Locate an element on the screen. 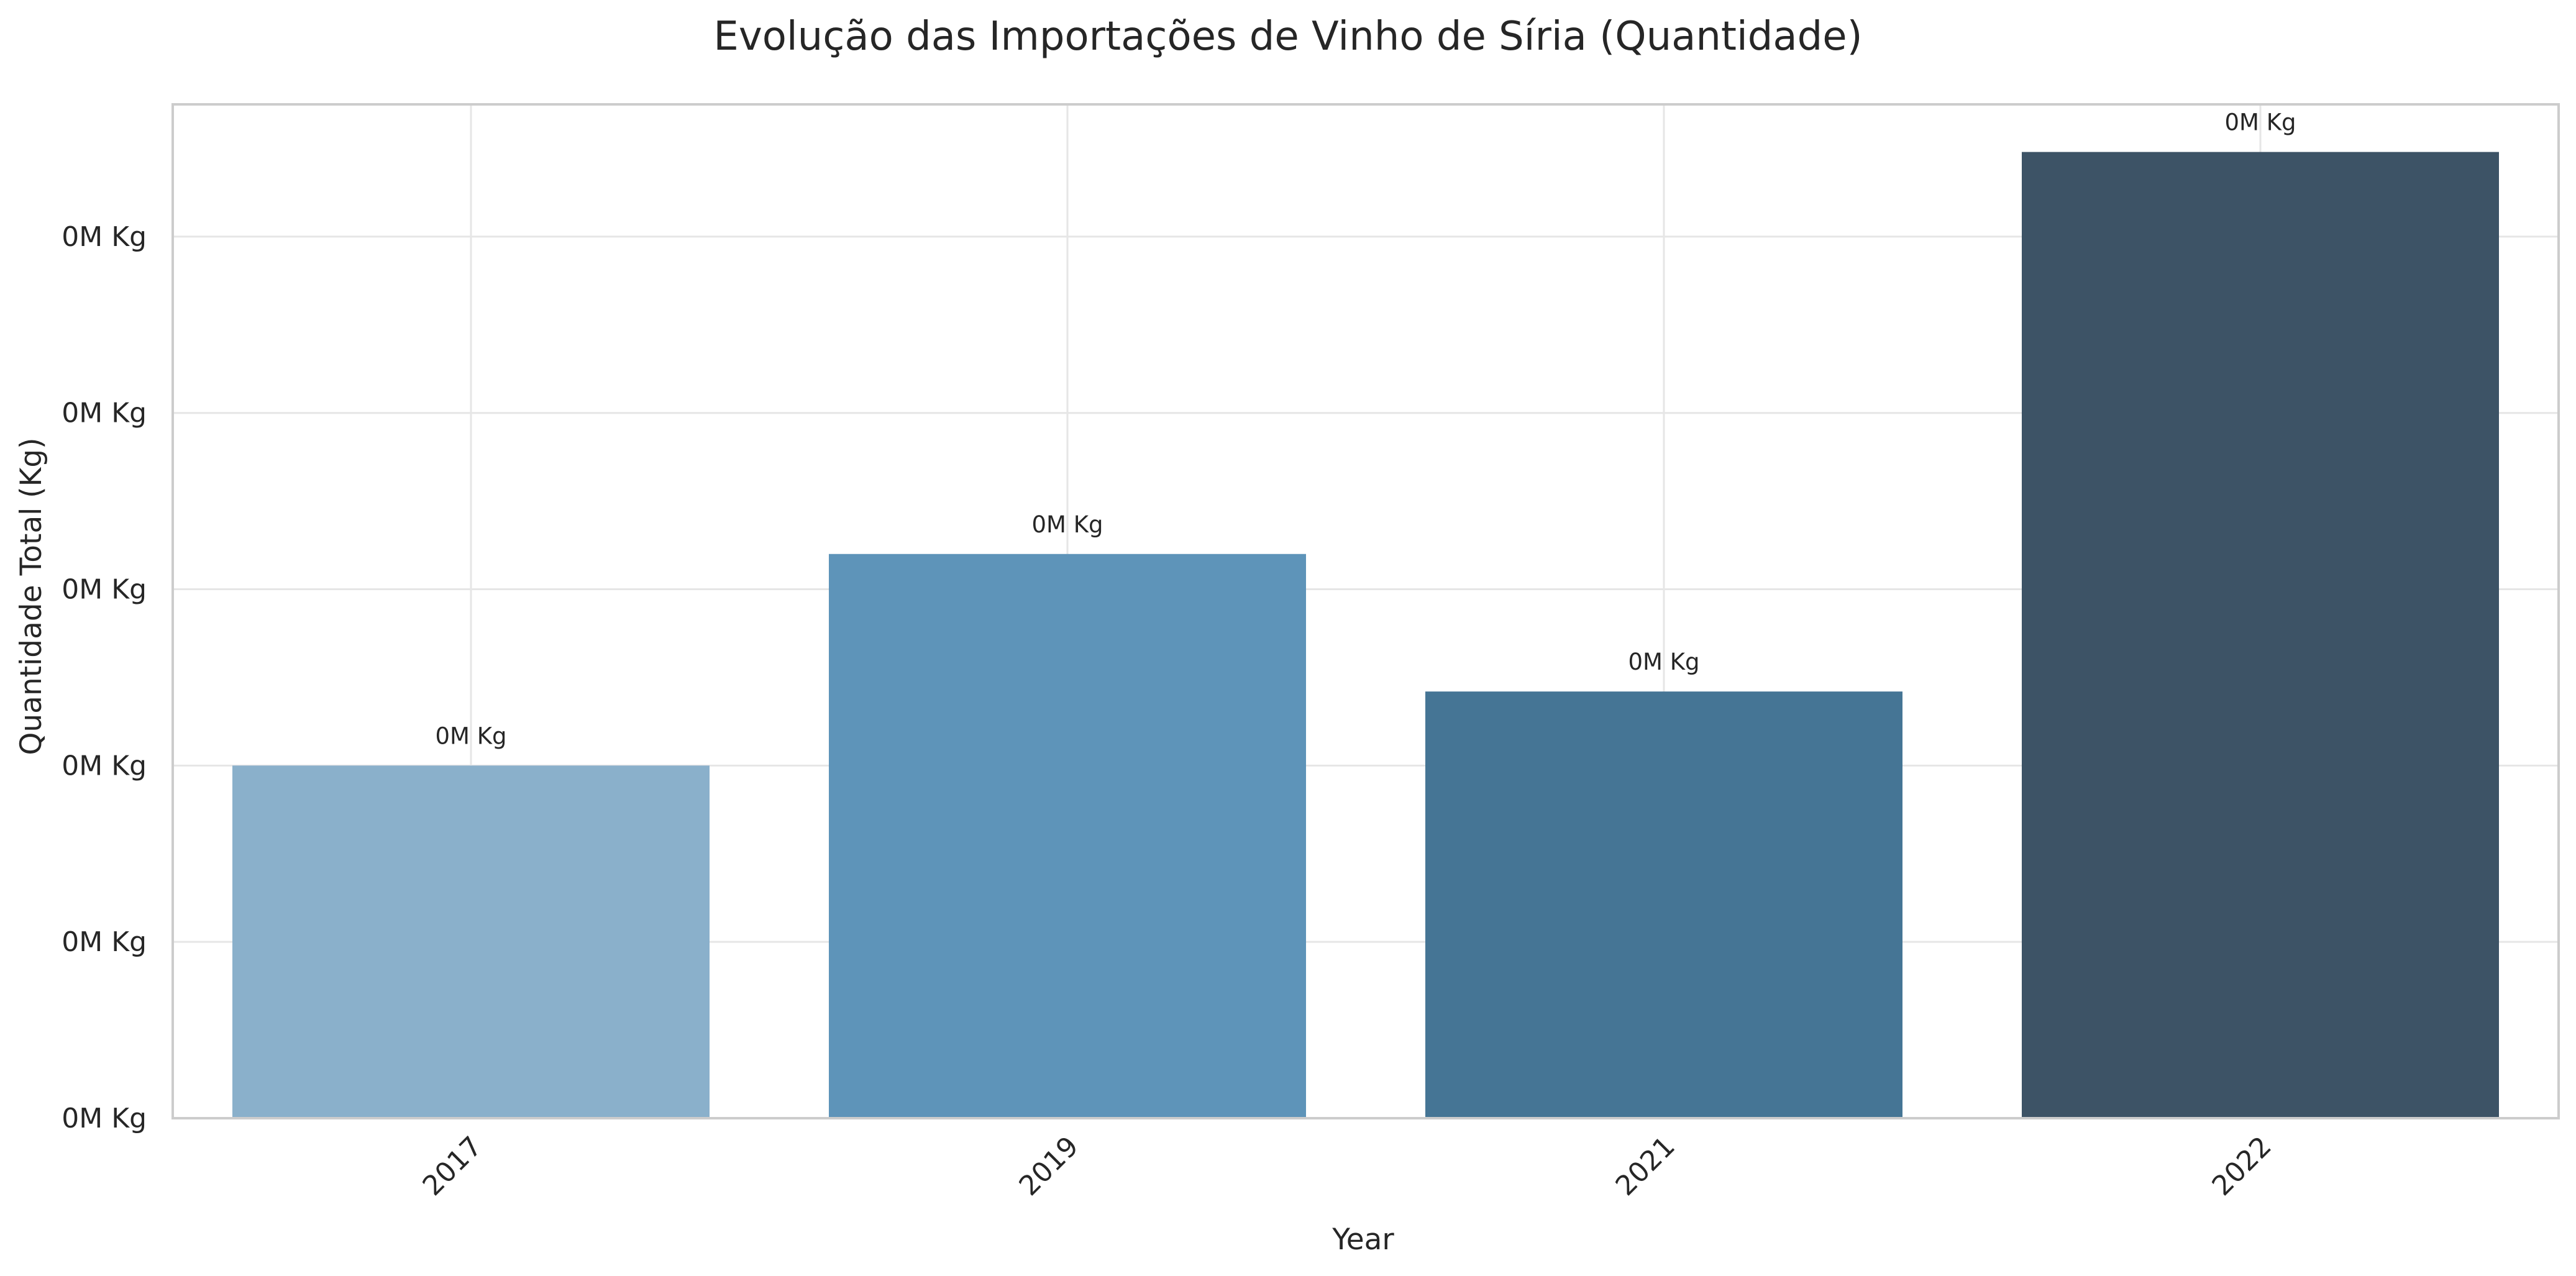 This screenshot has width=2576, height=1276. x-tick-label: 2021 is located at coordinates (1645, 1166).